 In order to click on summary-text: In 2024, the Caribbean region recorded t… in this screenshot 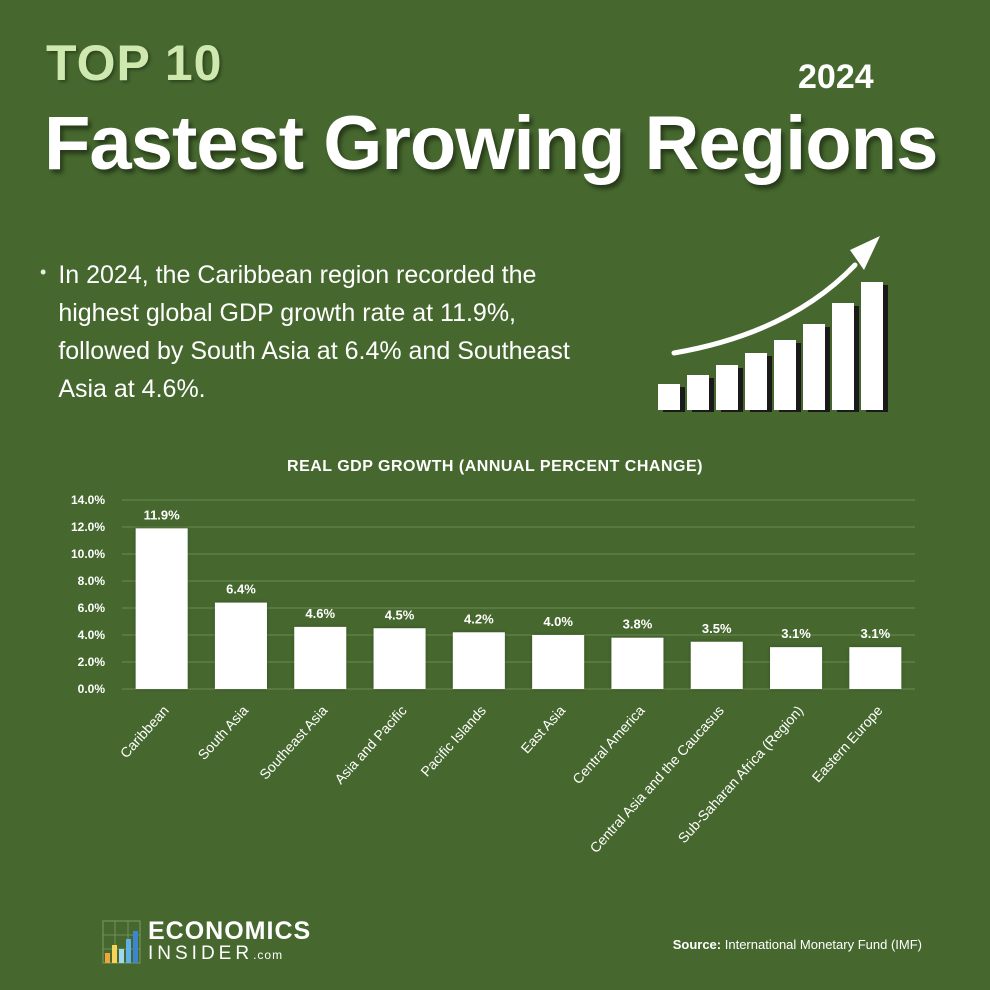, I will do `click(314, 332)`.